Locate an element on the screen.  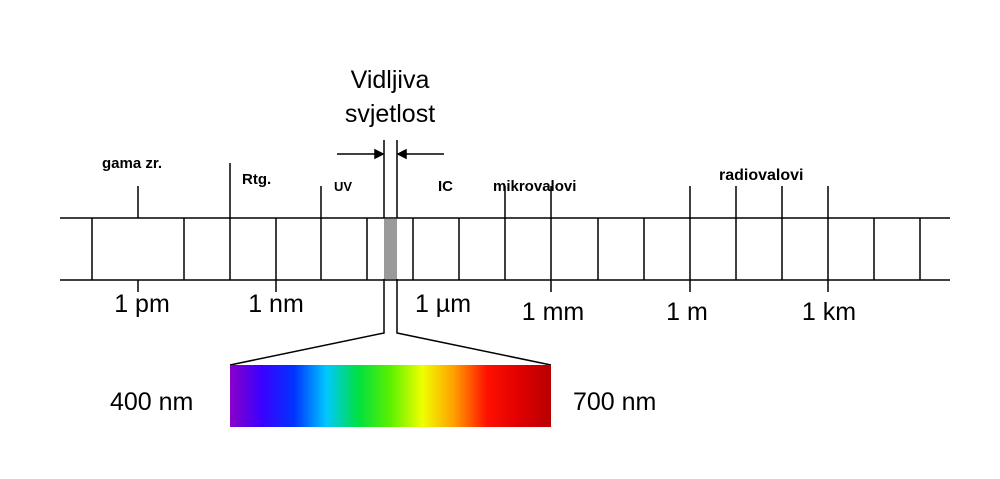
band-label-xray: Rtg. is located at coordinates (256, 179).